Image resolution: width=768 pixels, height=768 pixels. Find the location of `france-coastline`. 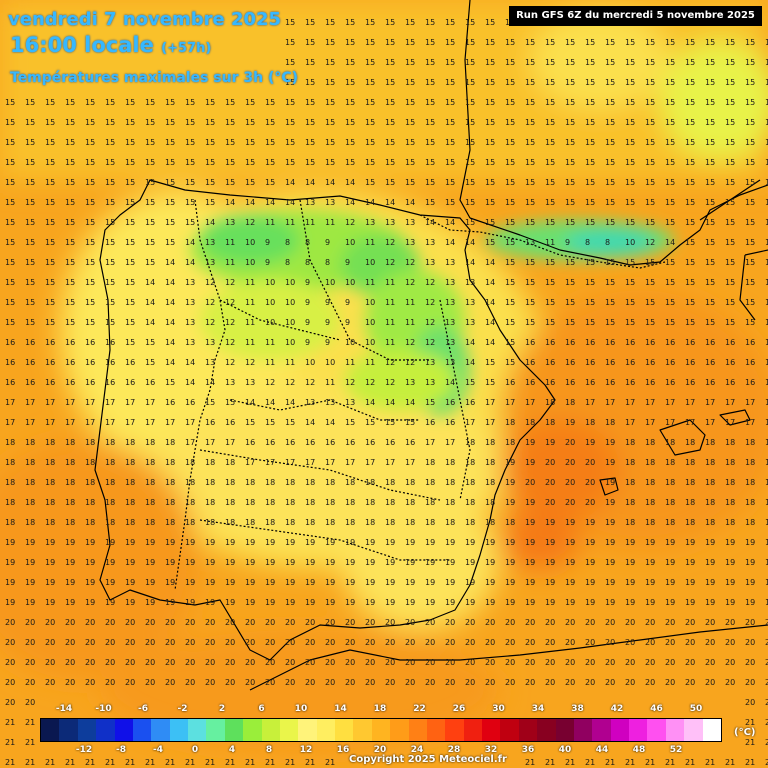

france-coastline is located at coordinates (613, 133).